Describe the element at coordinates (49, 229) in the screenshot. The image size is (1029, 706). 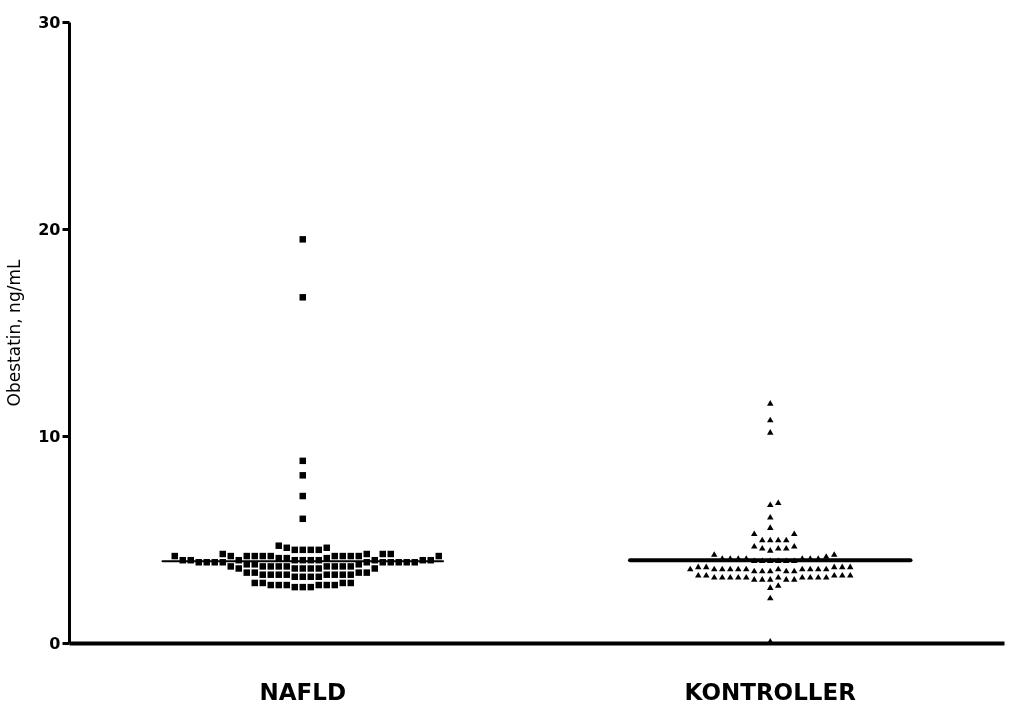
I see `y-tick-label: 20` at that location.